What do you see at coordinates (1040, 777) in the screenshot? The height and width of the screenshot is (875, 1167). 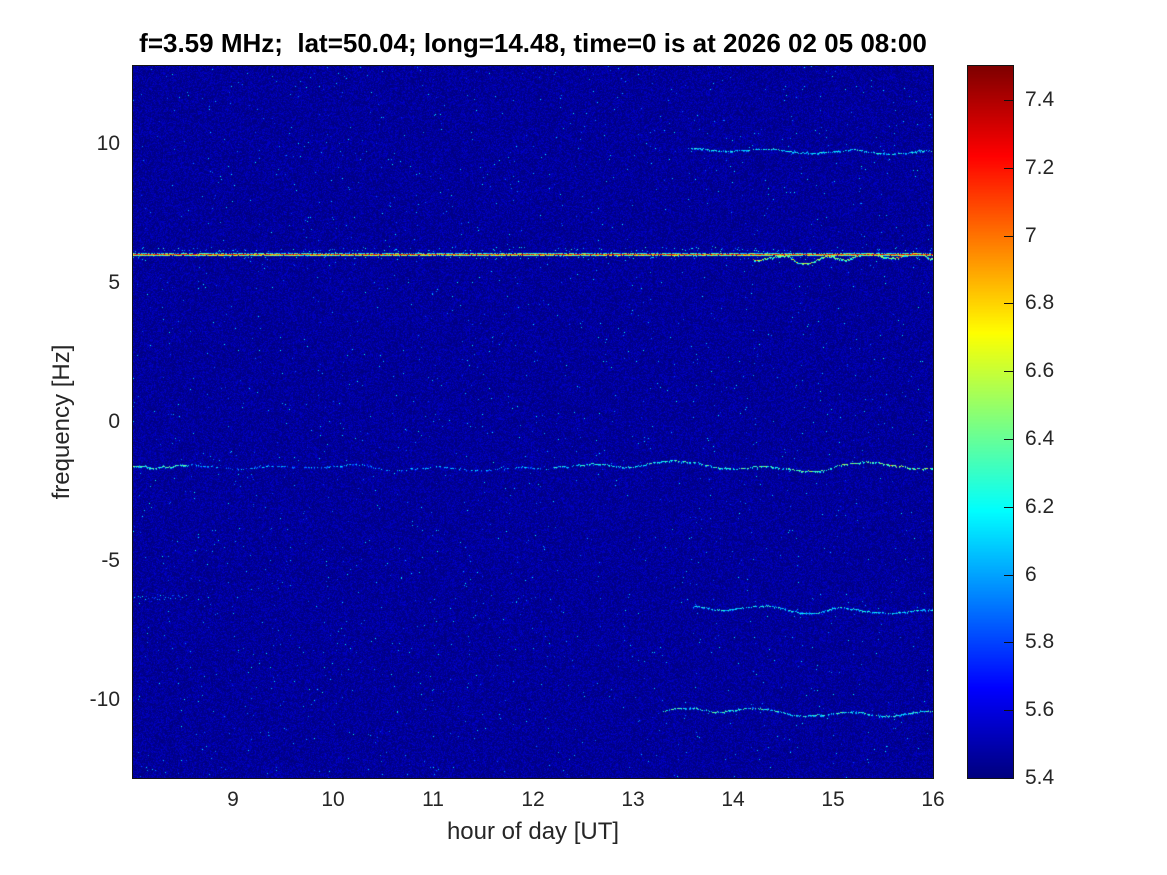 I see `colorbar-tick-label: 5.4` at bounding box center [1040, 777].